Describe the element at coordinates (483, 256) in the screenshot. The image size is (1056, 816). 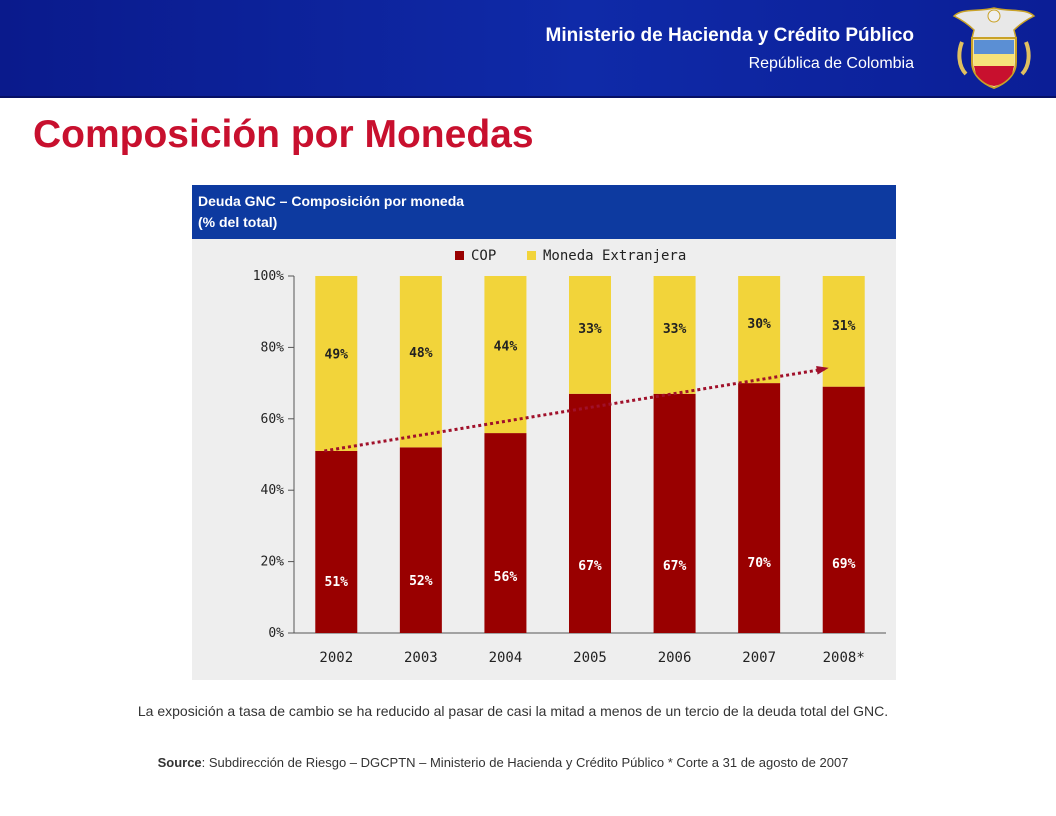
I see `legend-label-cop: COP` at that location.